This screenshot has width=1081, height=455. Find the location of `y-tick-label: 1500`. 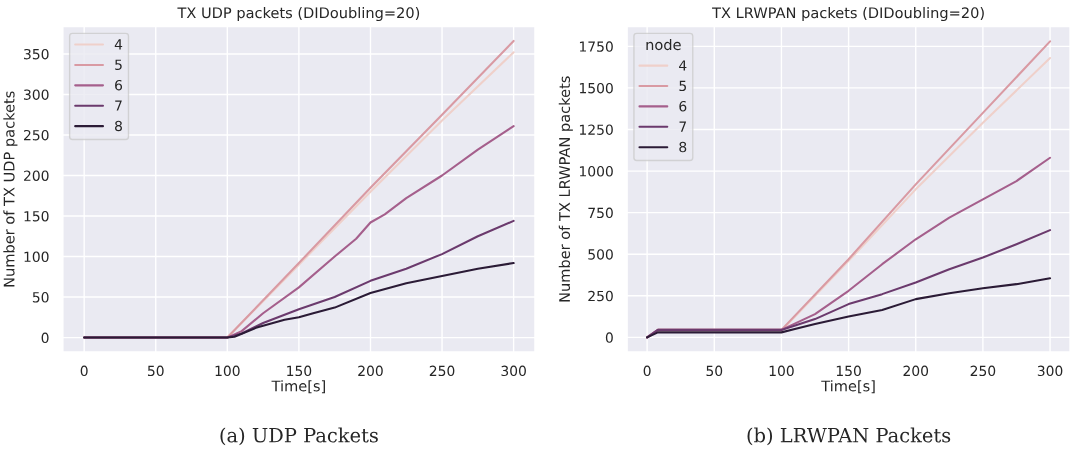

y-tick-label: 1500 is located at coordinates (596, 88).